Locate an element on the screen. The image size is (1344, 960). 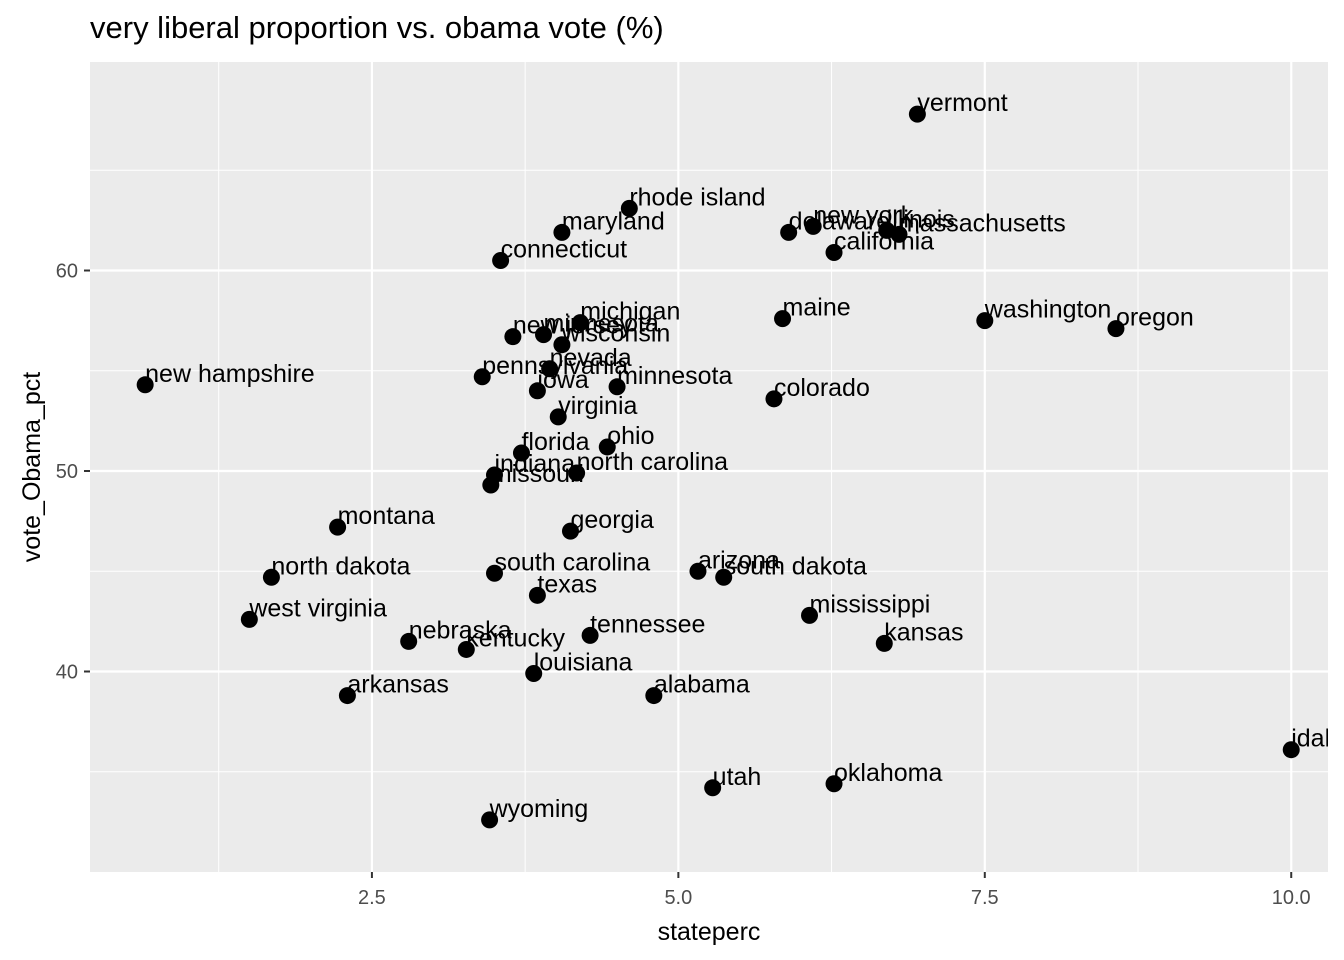
data-label: virginia is located at coordinates (597, 406).